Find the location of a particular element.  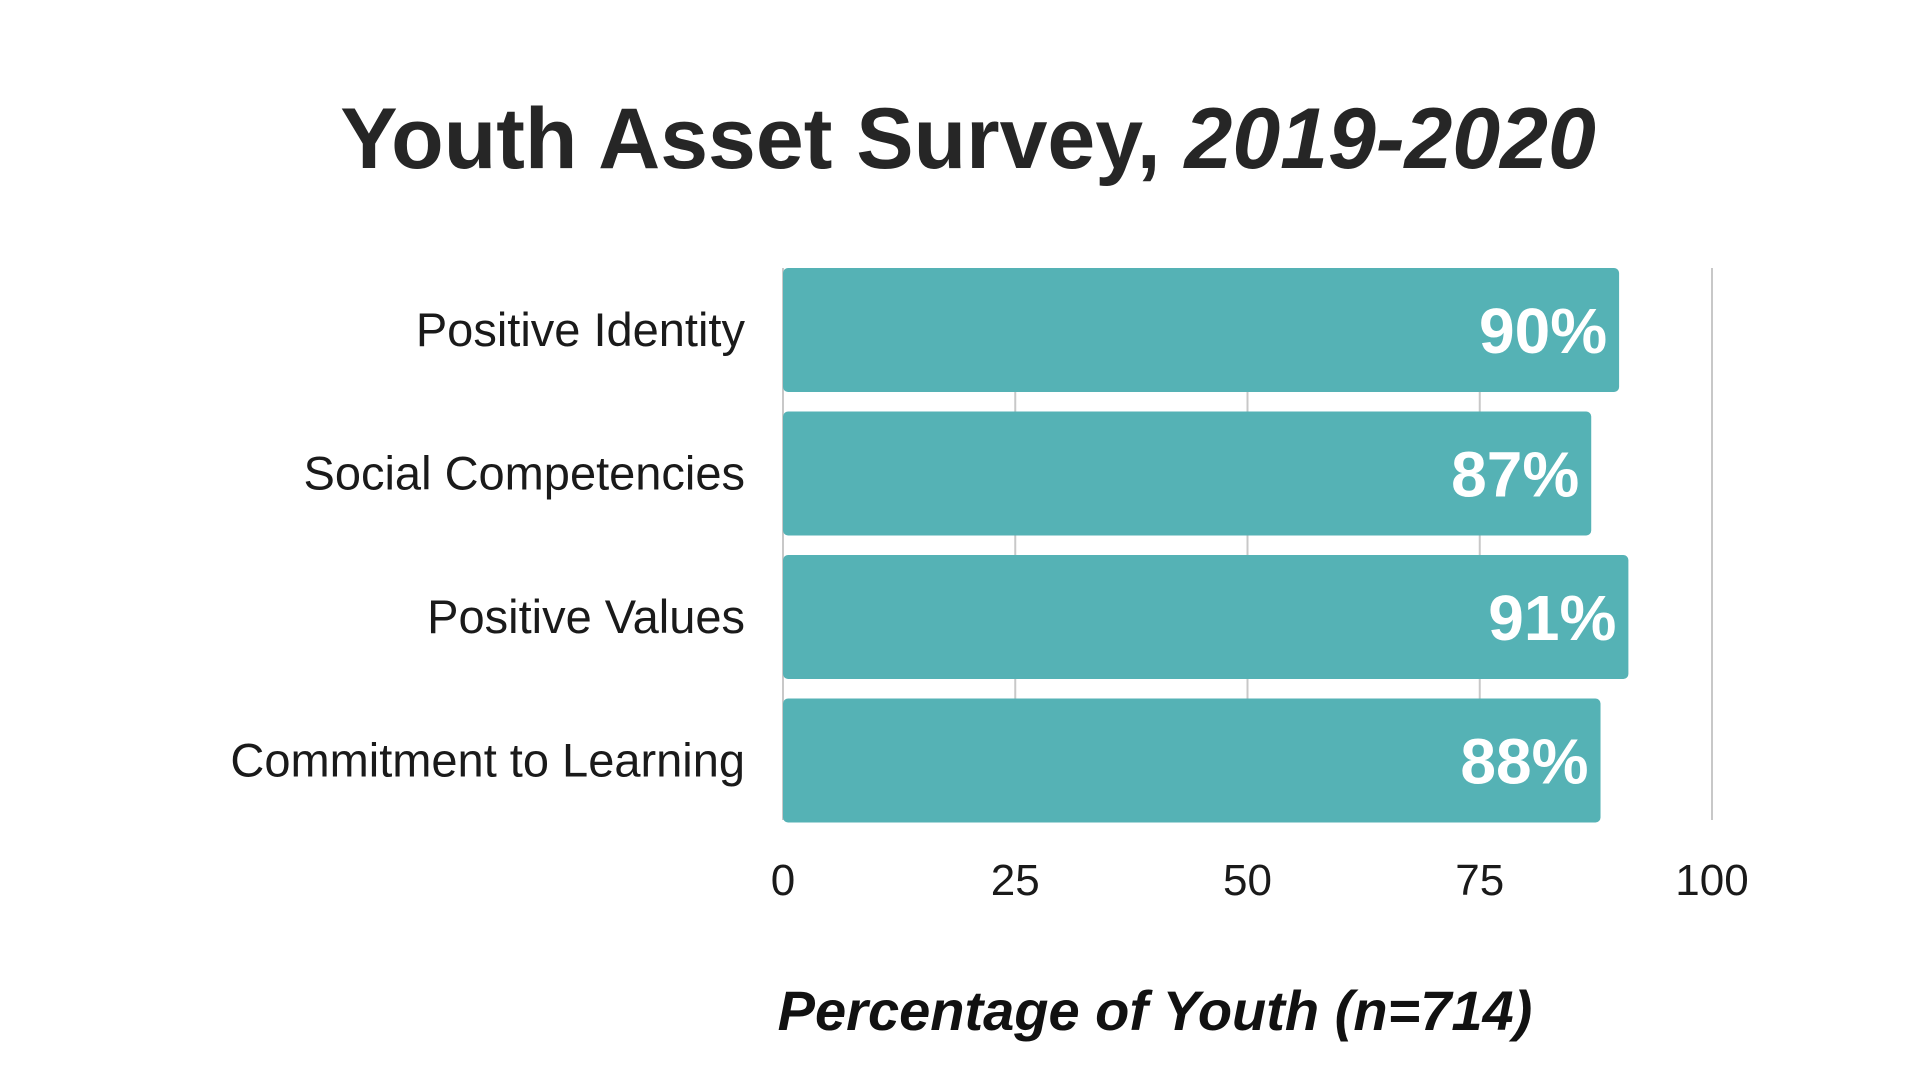

value-label: 91% is located at coordinates (1552, 618).